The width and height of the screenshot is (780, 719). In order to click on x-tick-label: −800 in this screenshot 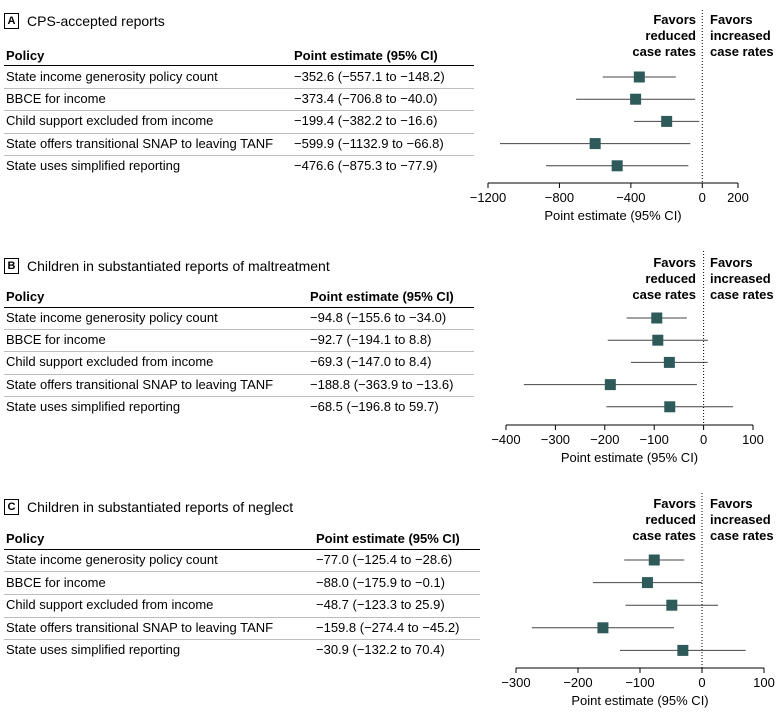, I will do `click(559, 197)`.